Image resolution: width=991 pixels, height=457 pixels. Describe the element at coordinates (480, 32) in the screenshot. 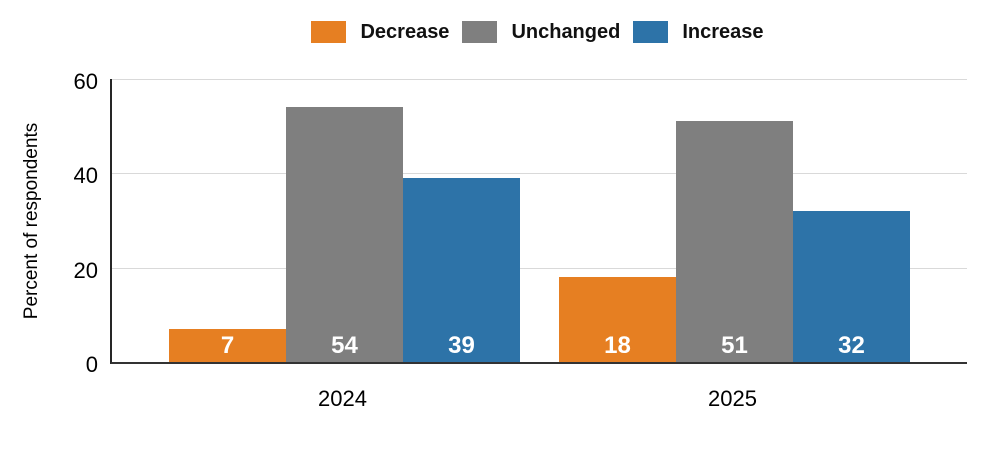

I see `legend-swatch-unchanged-icon` at that location.